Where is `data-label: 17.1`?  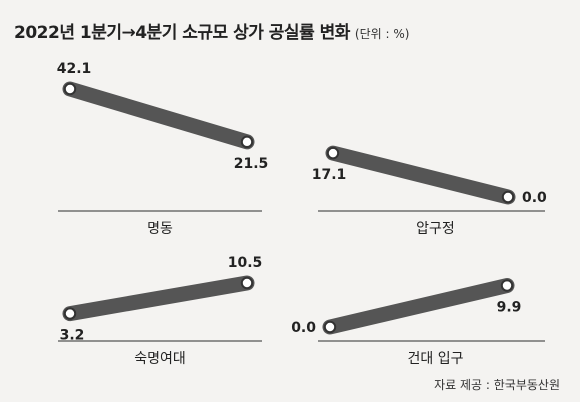 data-label: 17.1 is located at coordinates (329, 175).